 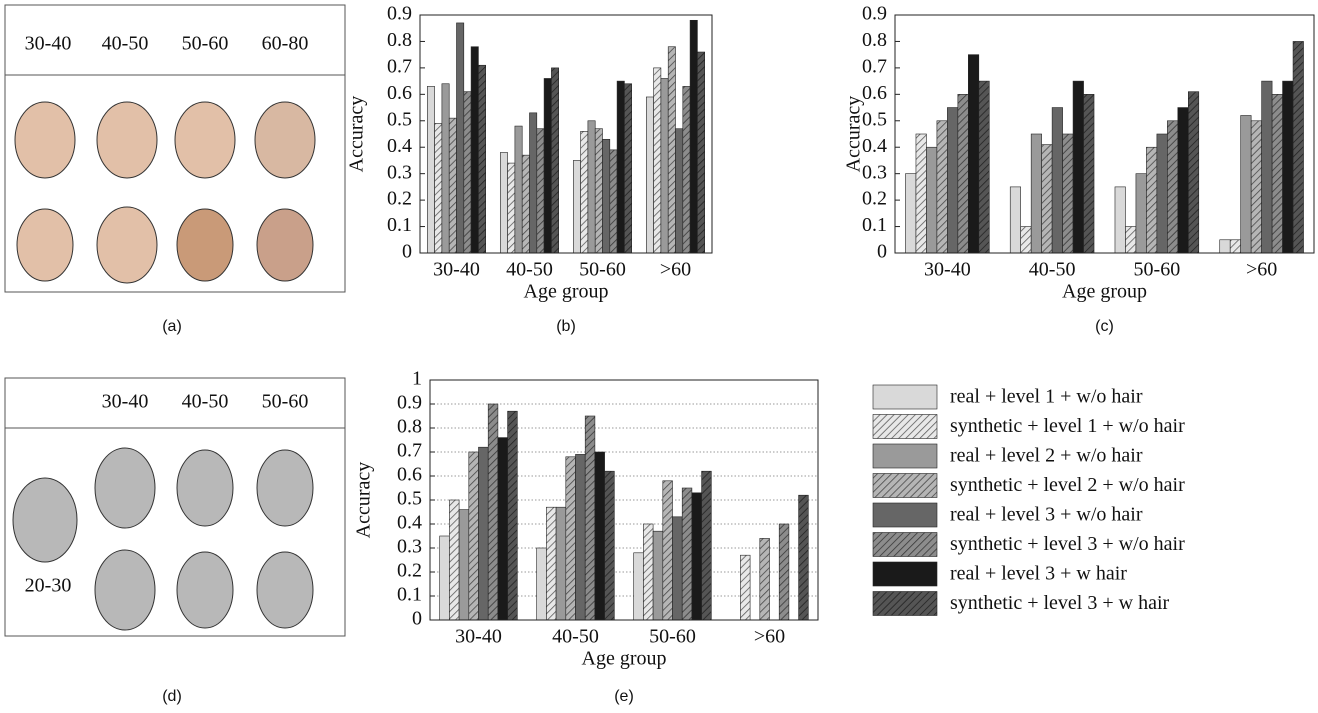 I want to click on panel-a-frame, so click(x=175, y=148).